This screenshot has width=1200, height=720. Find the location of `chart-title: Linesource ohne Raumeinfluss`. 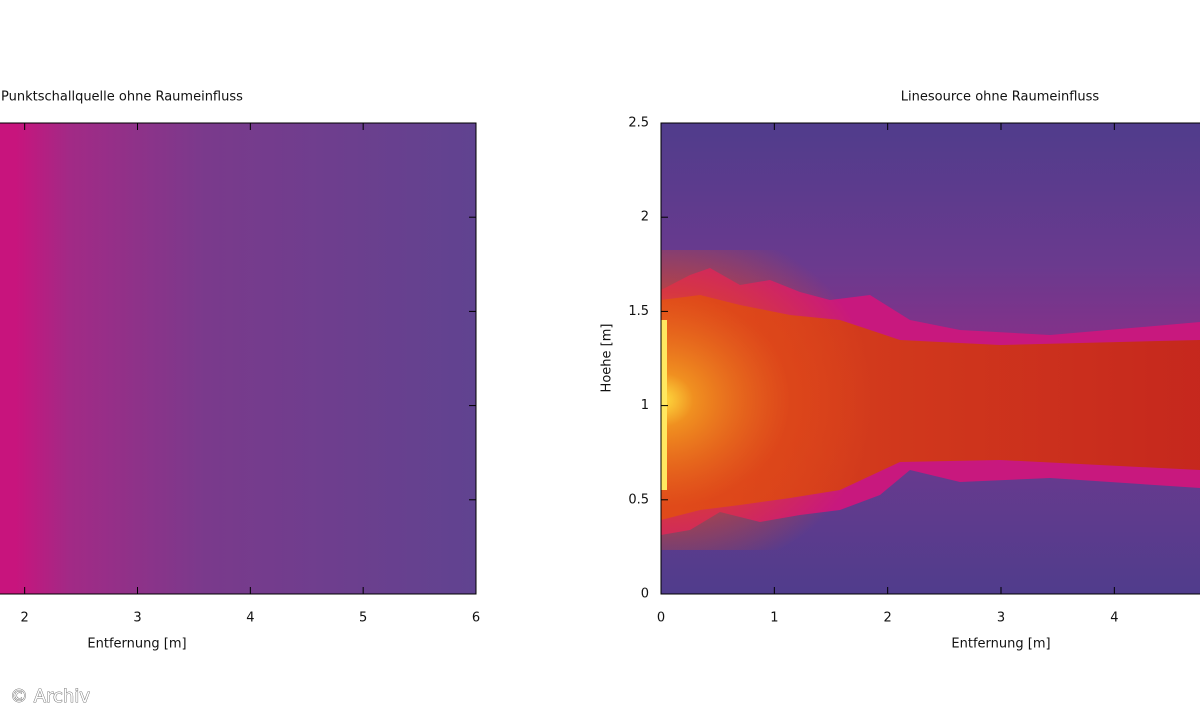

chart-title: Linesource ohne Raumeinfluss is located at coordinates (1000, 97).